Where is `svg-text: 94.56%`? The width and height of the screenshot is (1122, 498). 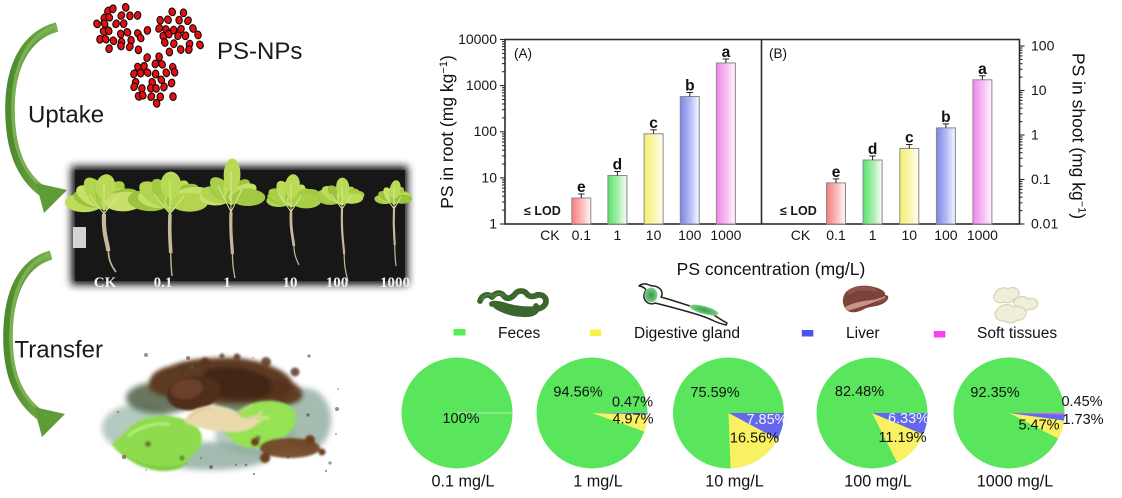
svg-text: 94.56% is located at coordinates (577, 393).